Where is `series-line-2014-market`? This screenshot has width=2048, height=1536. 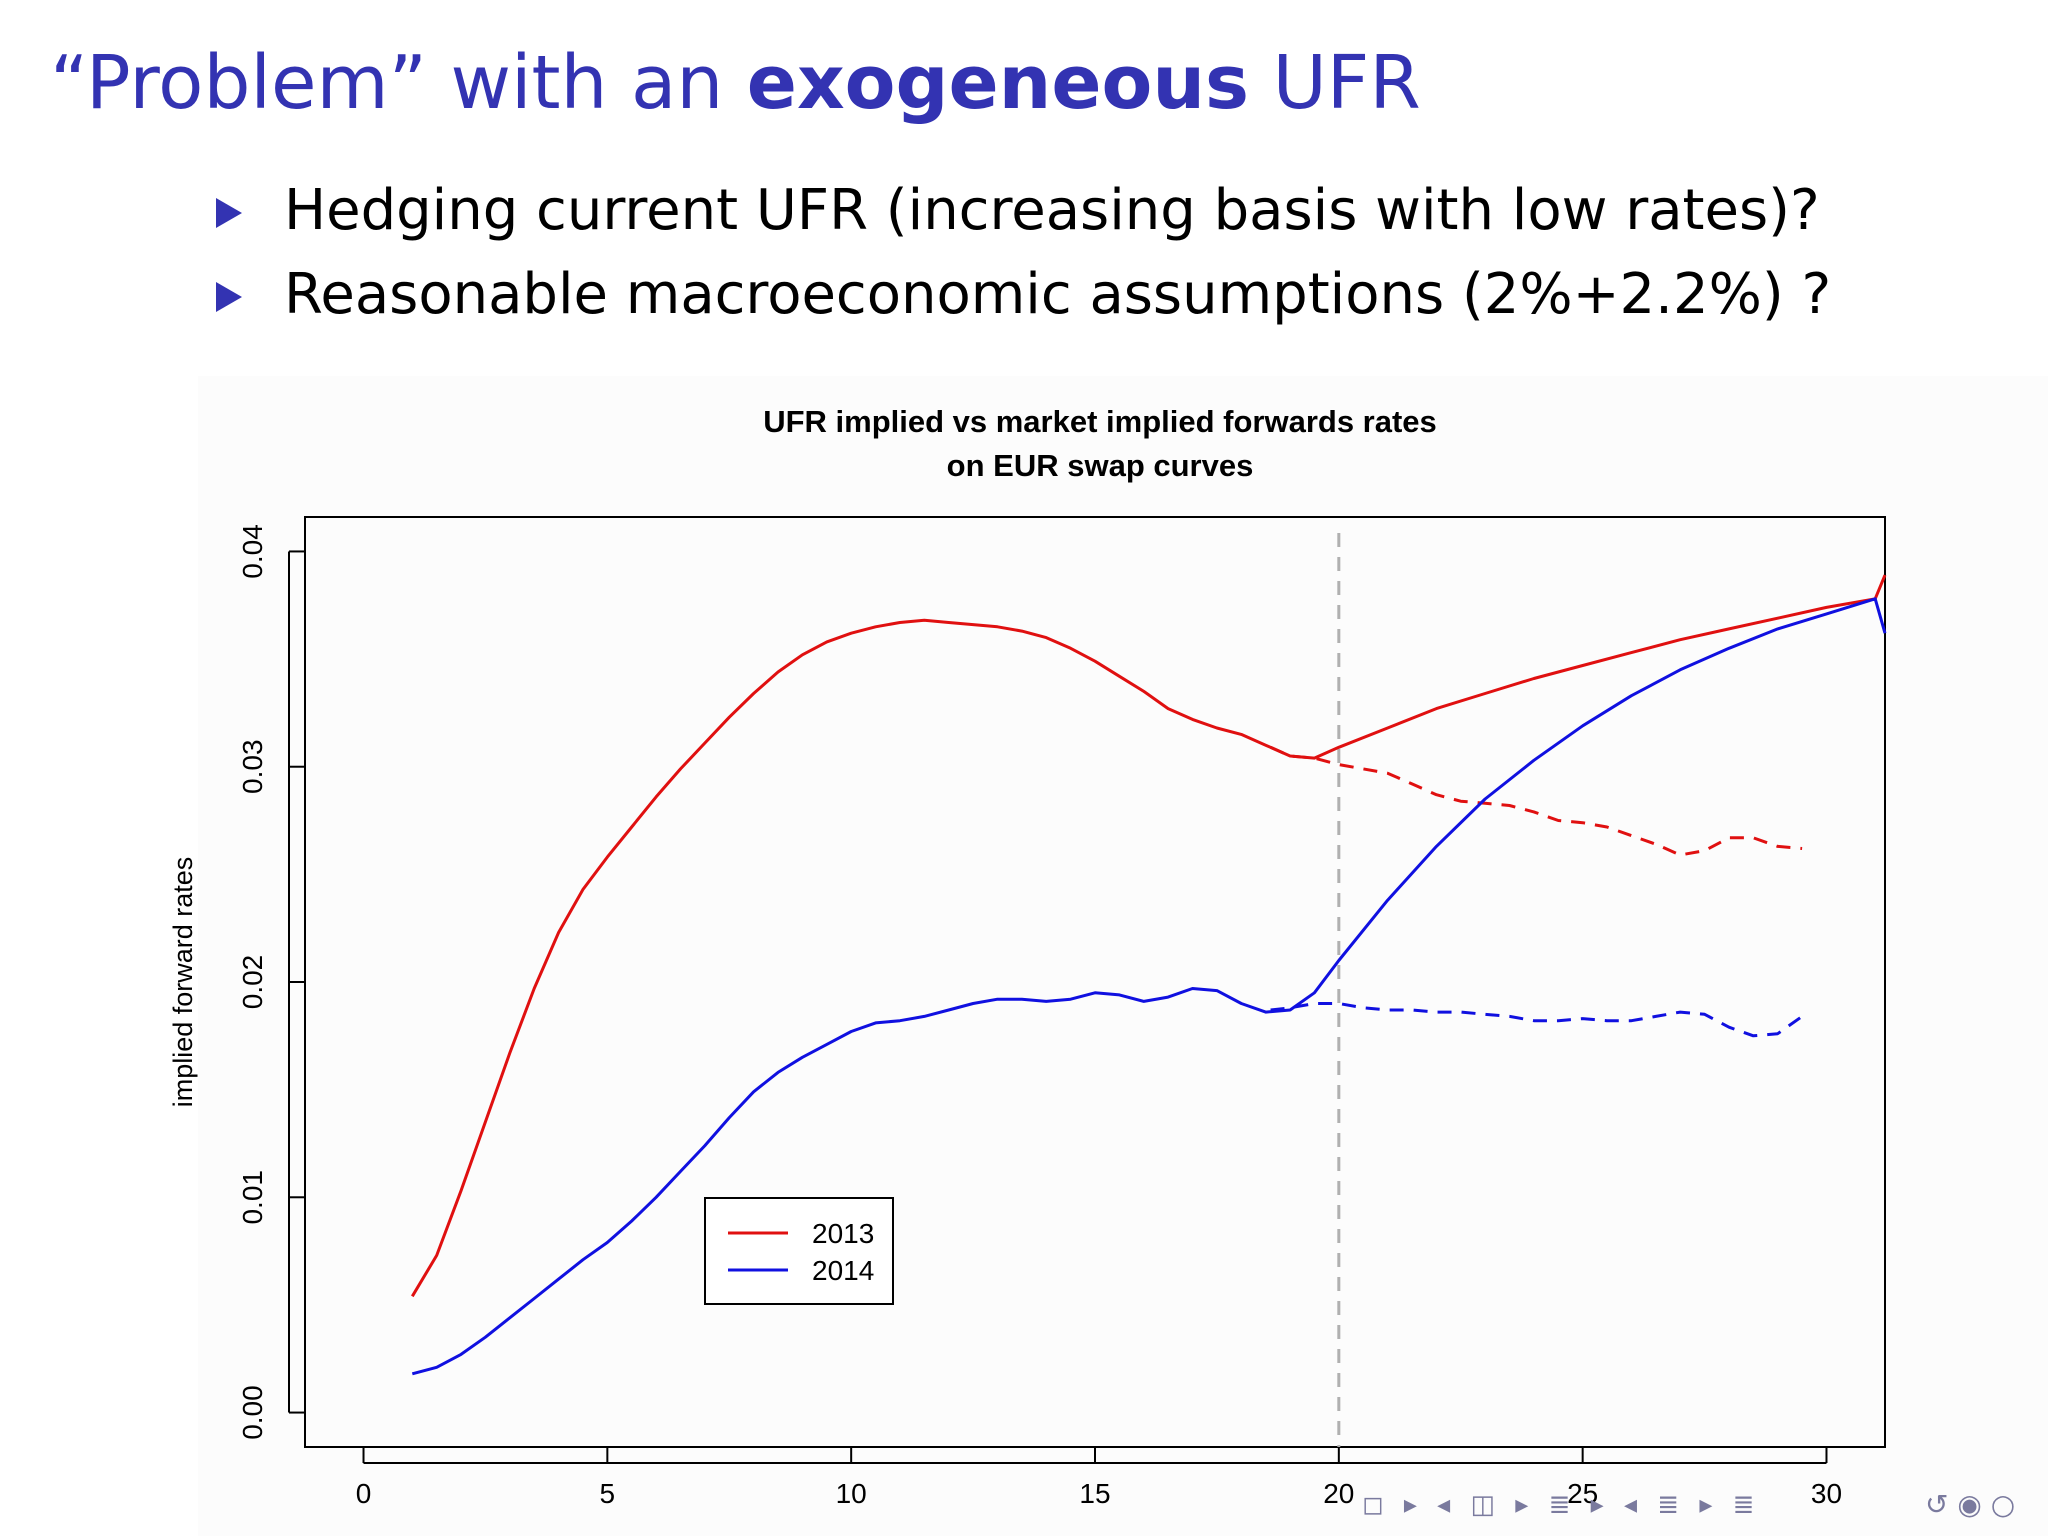 series-line-2014-market is located at coordinates (1536, 1020).